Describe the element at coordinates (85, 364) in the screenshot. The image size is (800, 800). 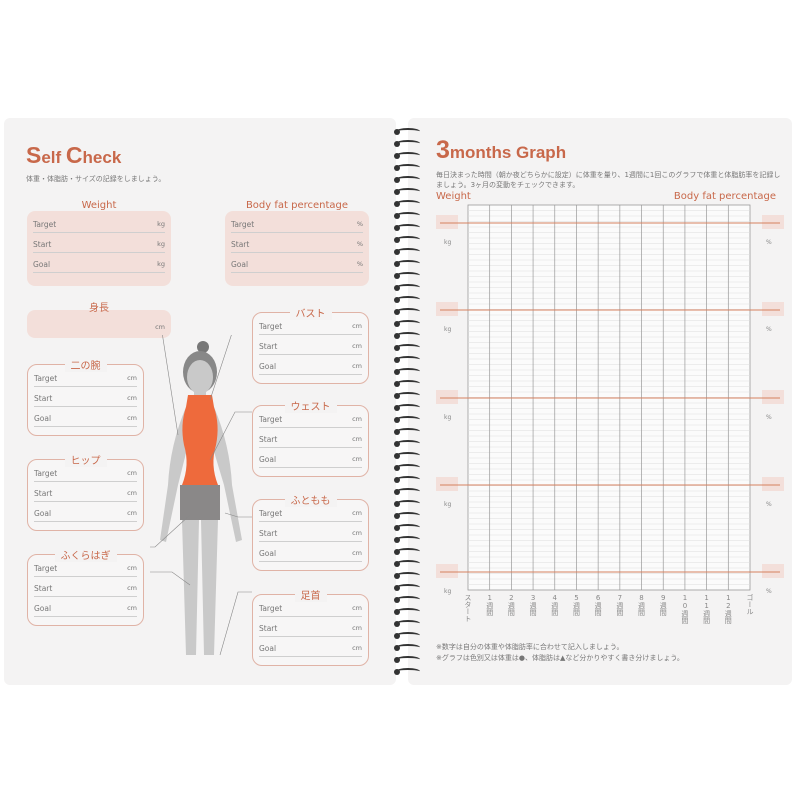
I see `box-title: 二の腕` at that location.